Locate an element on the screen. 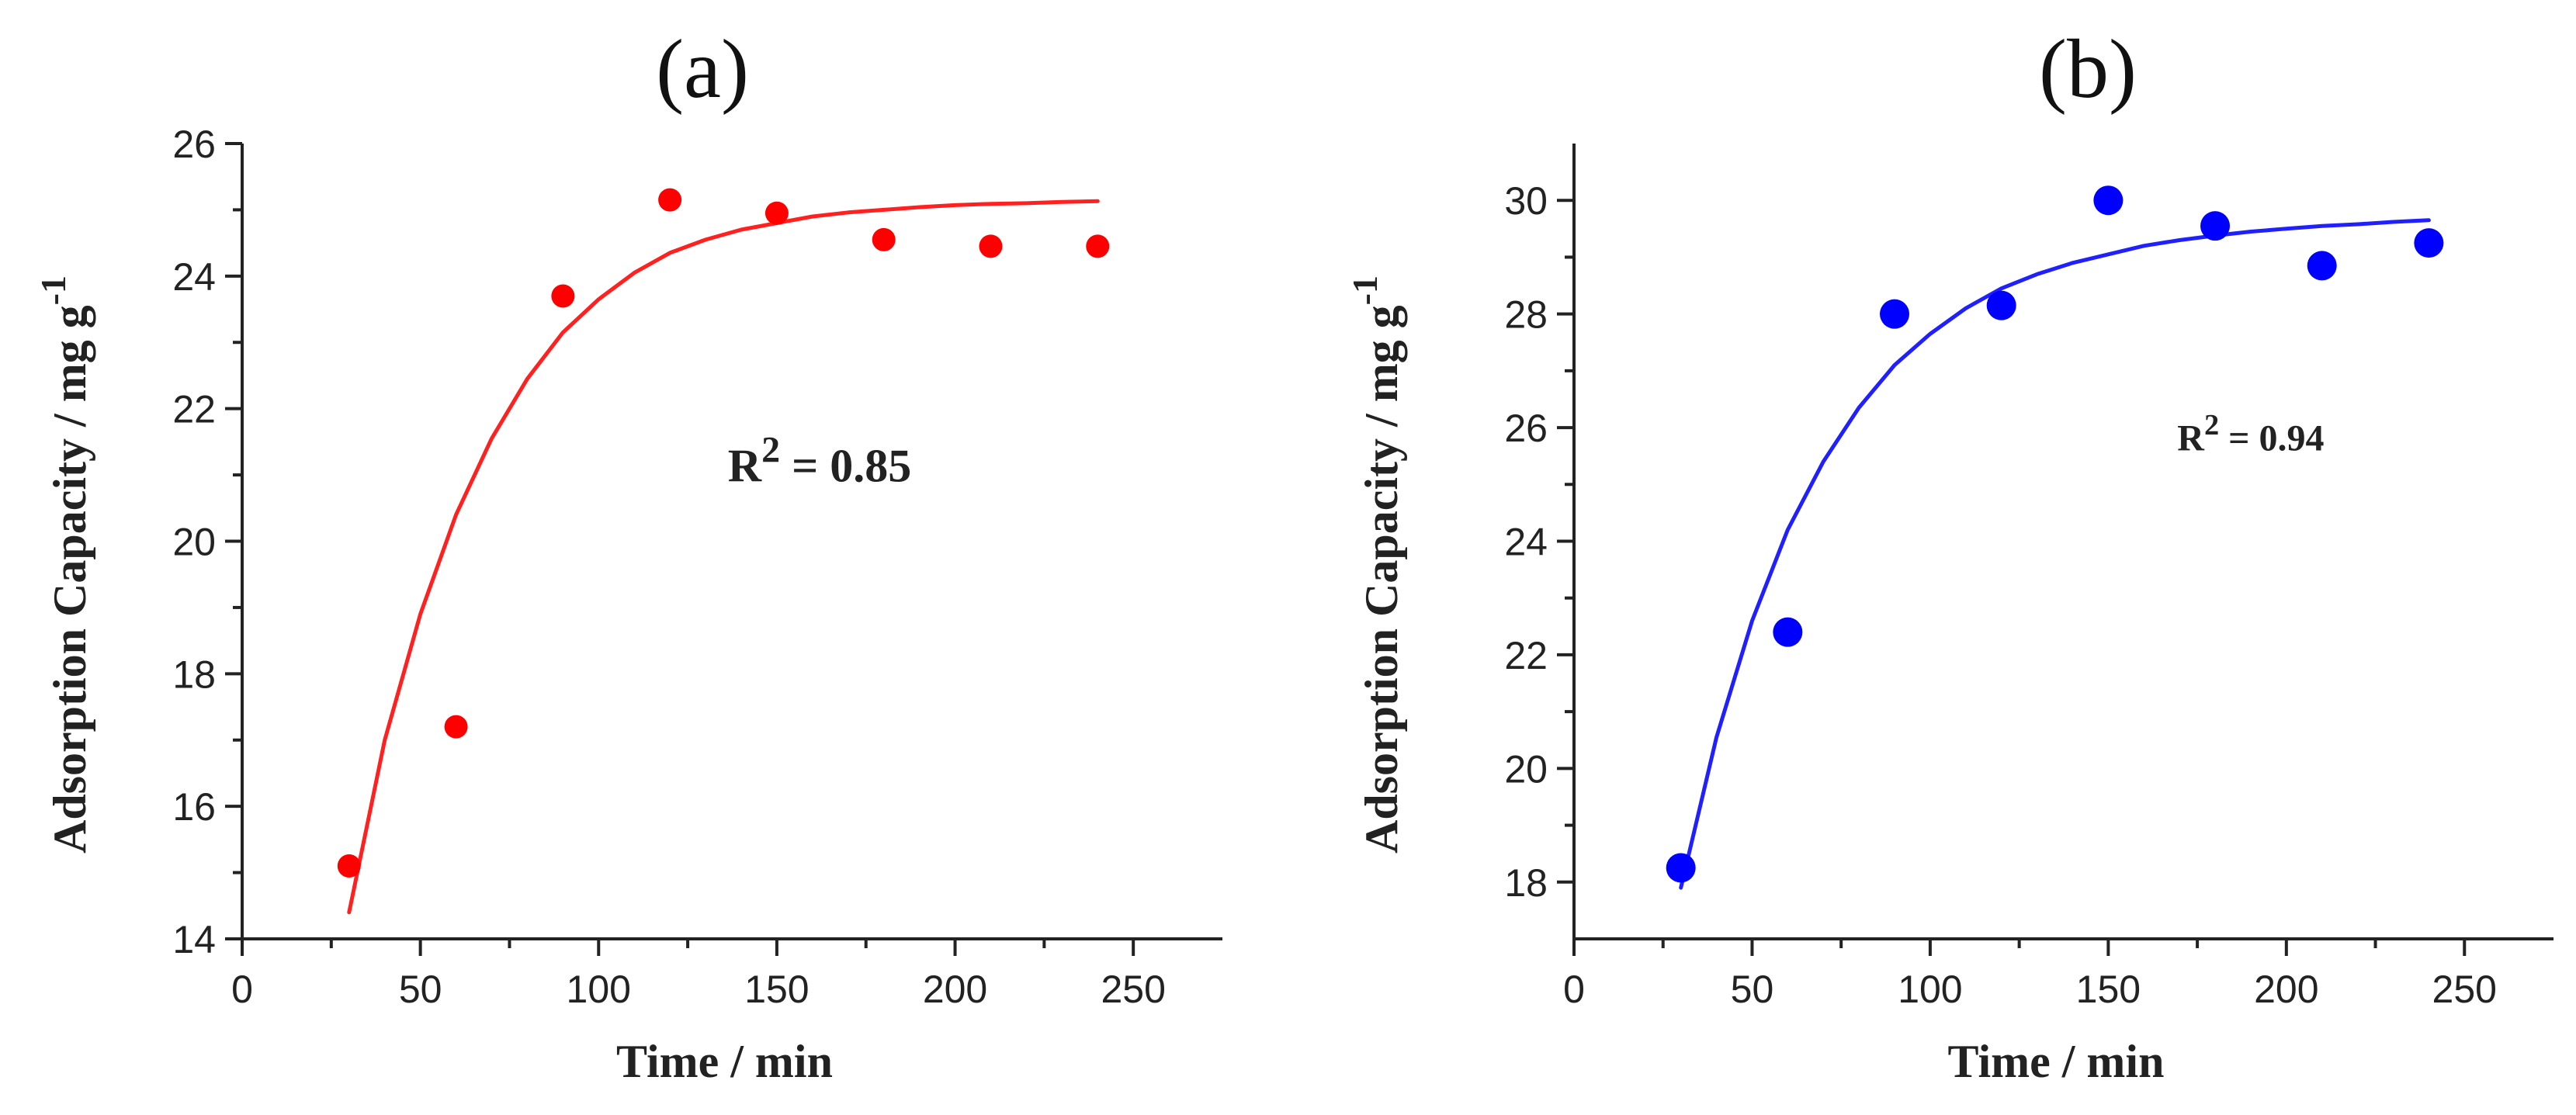 The width and height of the screenshot is (2576, 1115). panel-label: (a) is located at coordinates (702, 69).